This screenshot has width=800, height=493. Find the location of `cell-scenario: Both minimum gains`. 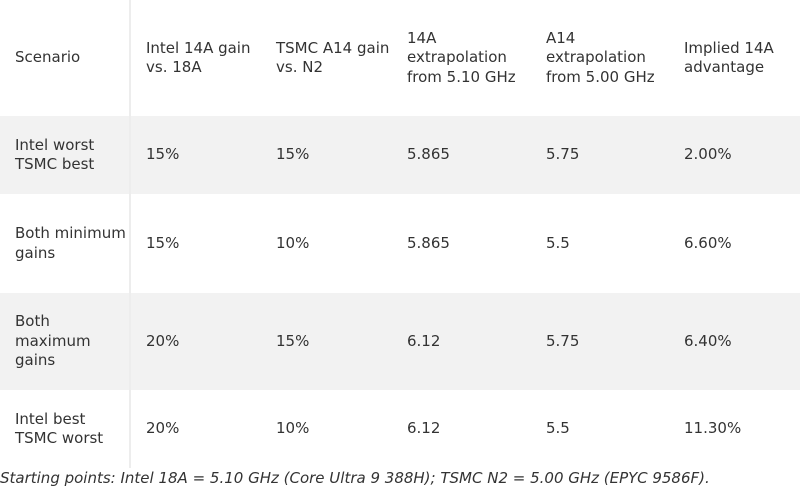

cell-scenario: Both minimum gains is located at coordinates (65, 243).